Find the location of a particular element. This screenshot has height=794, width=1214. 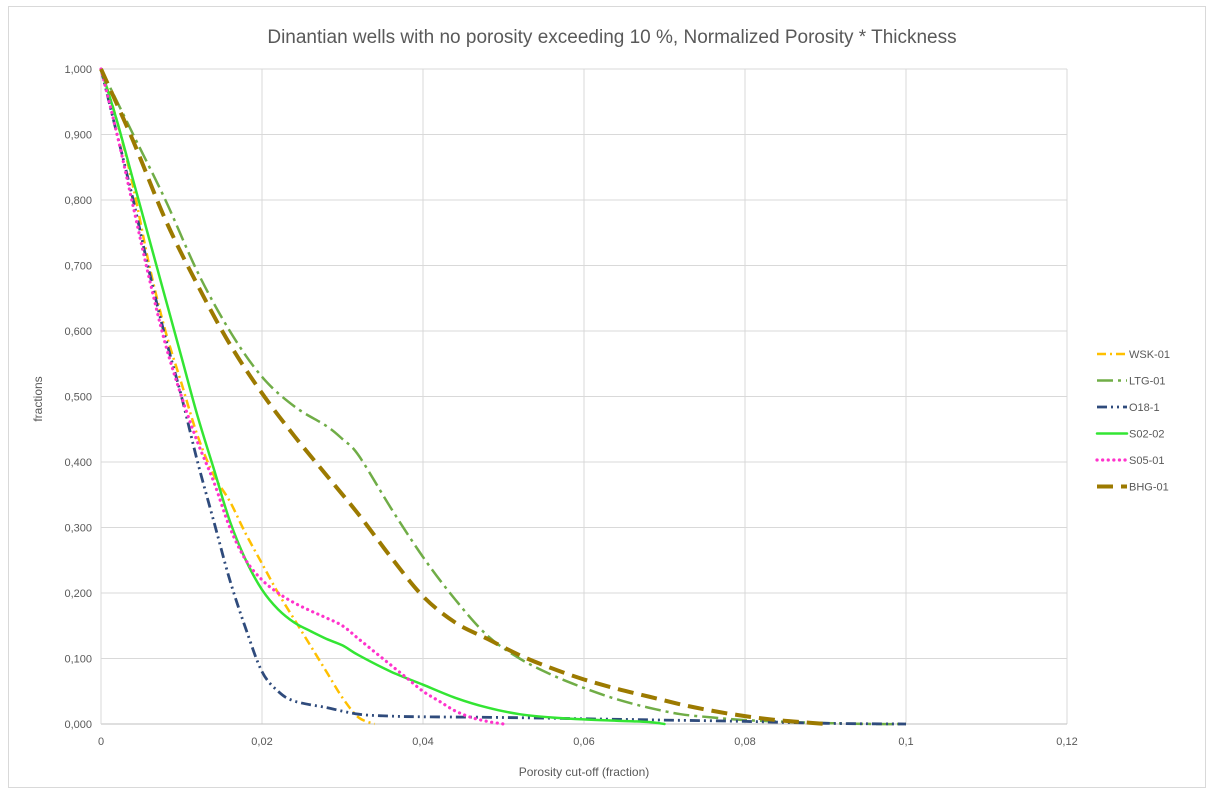

x-axis-title: Porosity cut-off (fraction) is located at coordinates (584, 772).